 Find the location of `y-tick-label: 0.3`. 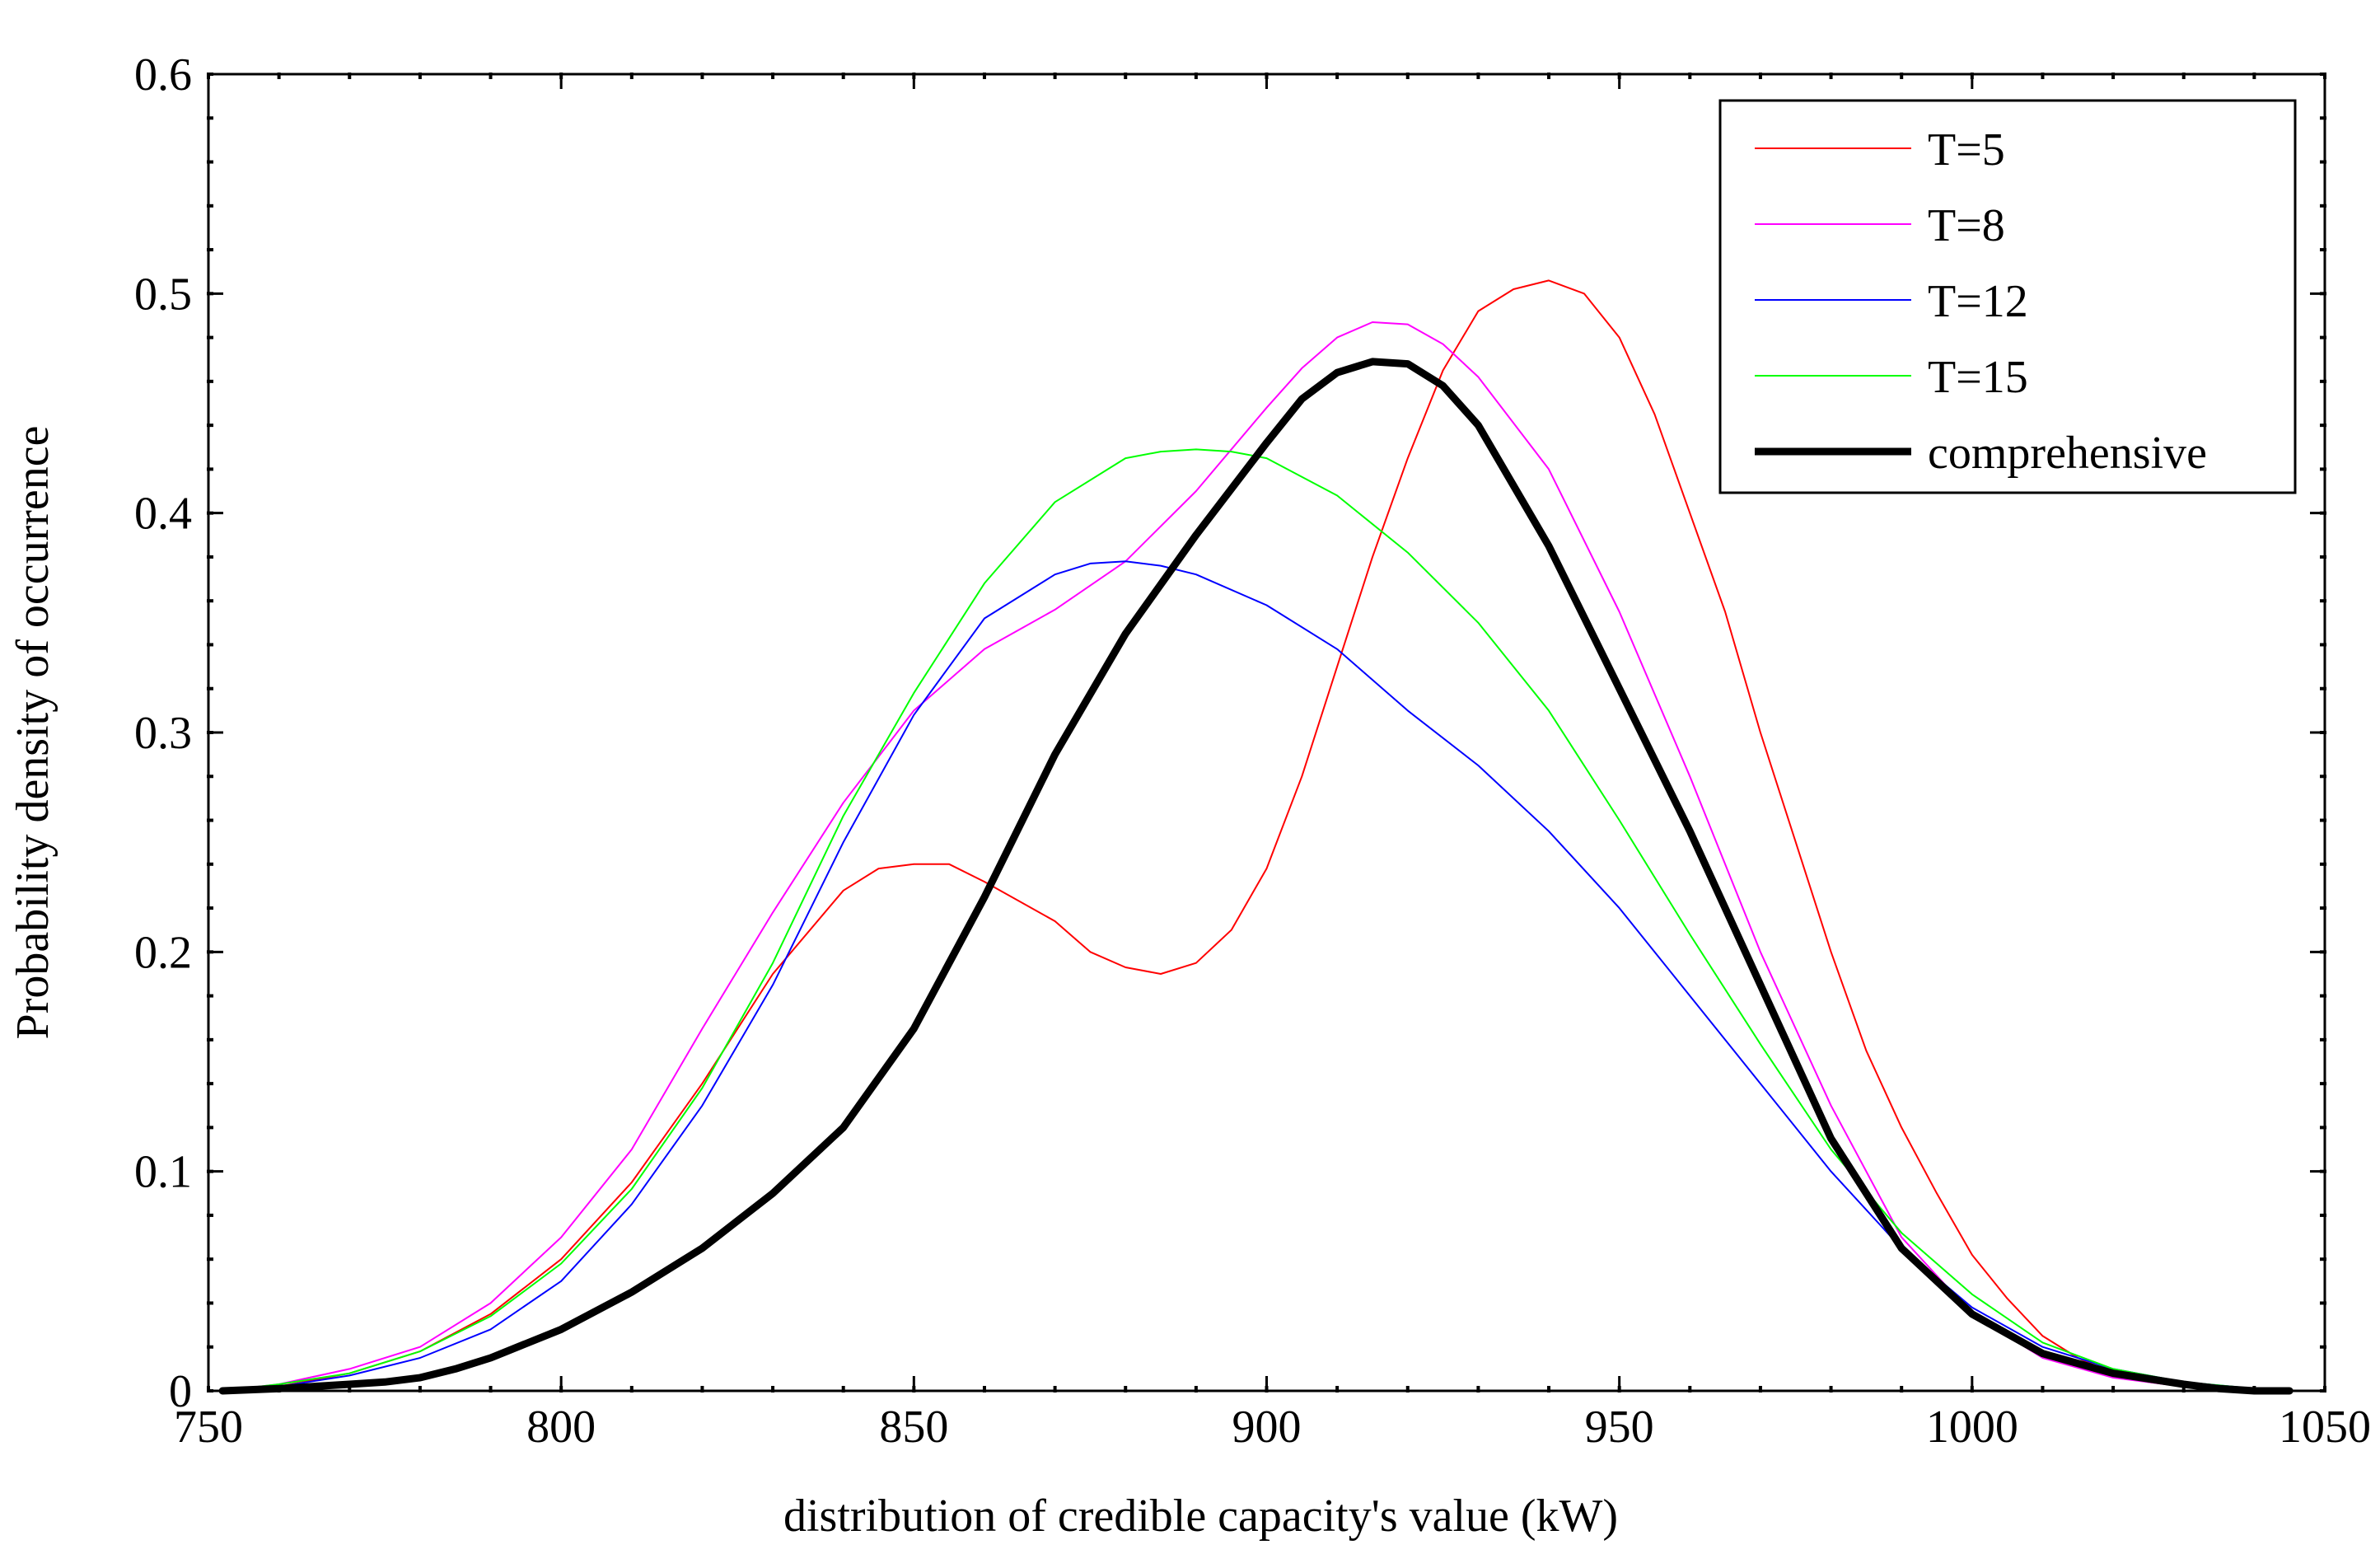

y-tick-label: 0.3 is located at coordinates (163, 733).